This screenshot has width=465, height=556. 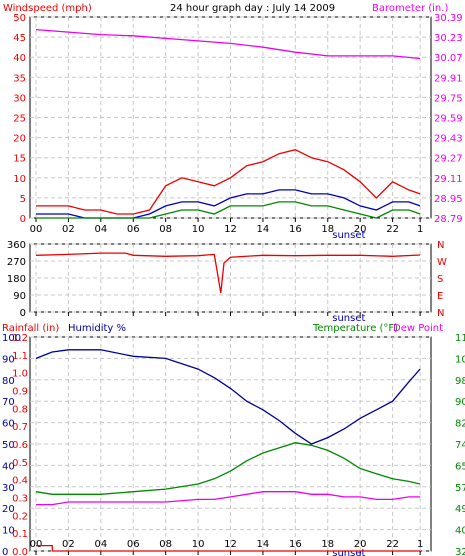 What do you see at coordinates (19, 179) in the screenshot?
I see `y-left-tick-label: 10` at bounding box center [19, 179].